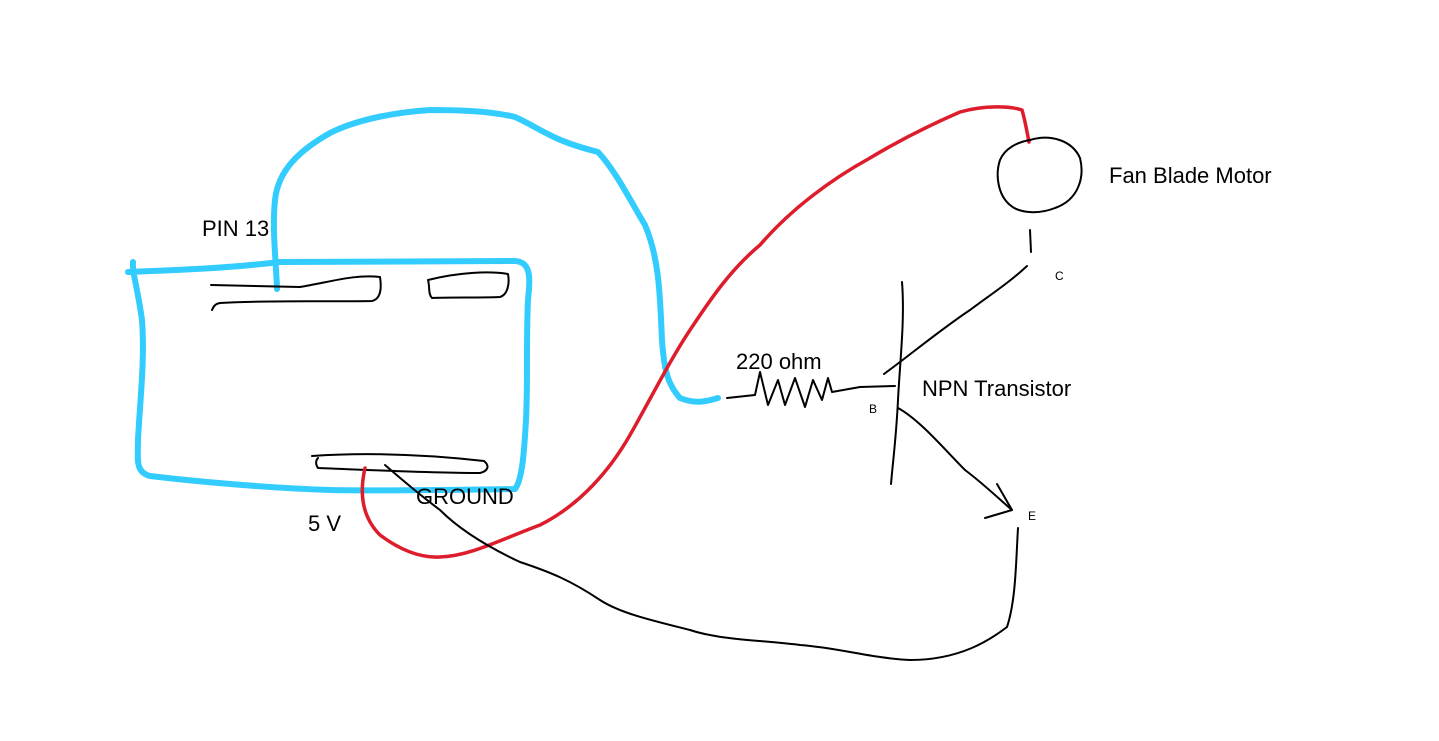 The image size is (1439, 741). What do you see at coordinates (325, 523) in the screenshot?
I see `five-volt-label: 5 V` at bounding box center [325, 523].